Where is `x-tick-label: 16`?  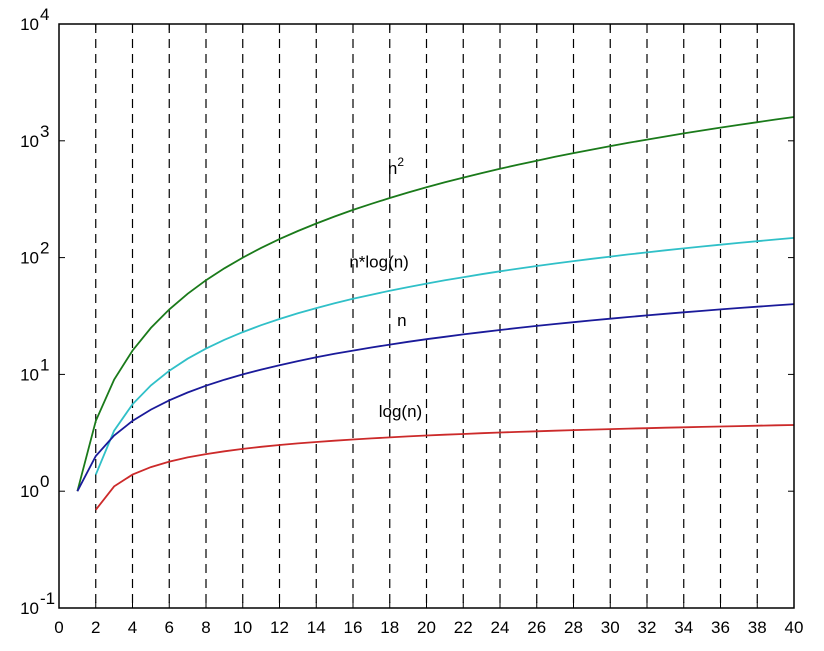
x-tick-label: 16 is located at coordinates (353, 627).